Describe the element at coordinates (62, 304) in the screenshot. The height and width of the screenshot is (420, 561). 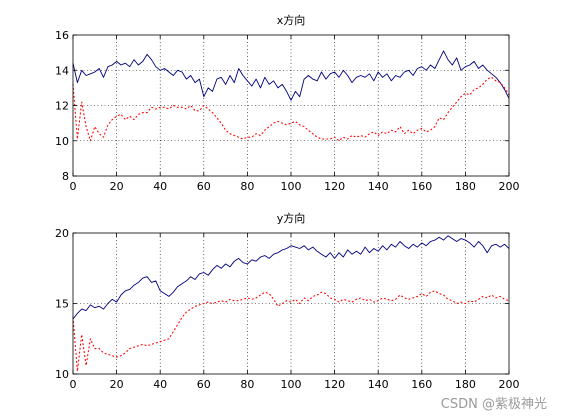
I see `y-tick-label: 15` at that location.